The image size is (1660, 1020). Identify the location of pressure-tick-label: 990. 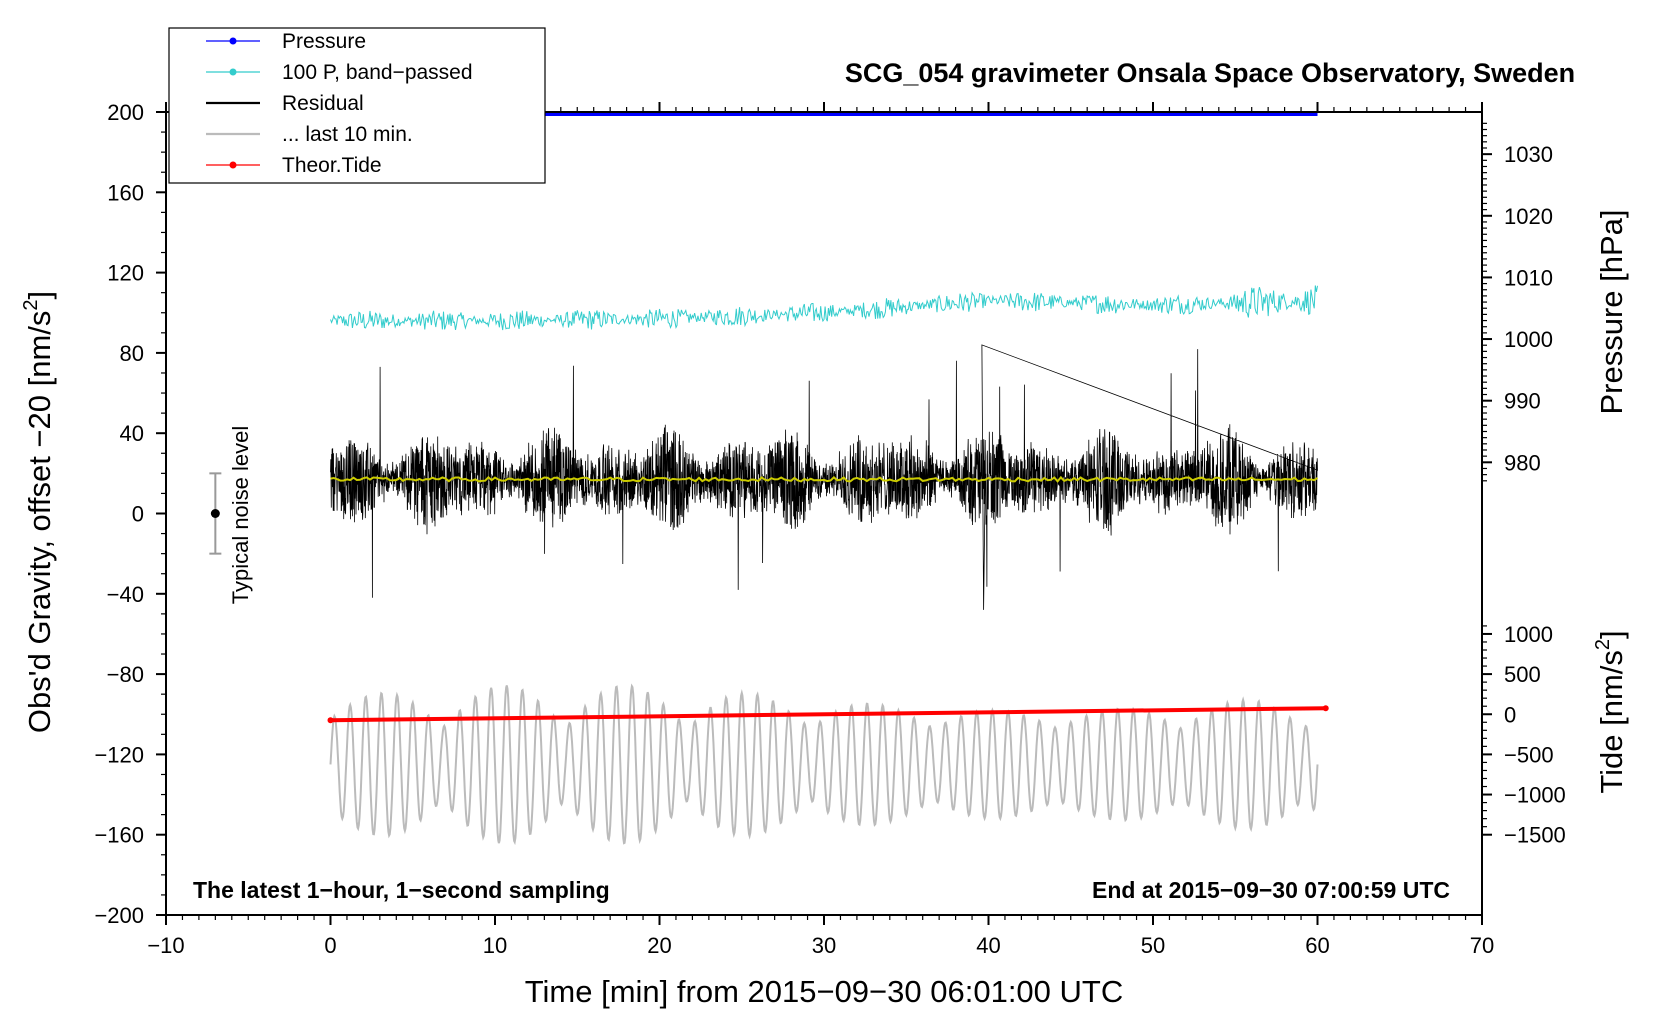
(1522, 401).